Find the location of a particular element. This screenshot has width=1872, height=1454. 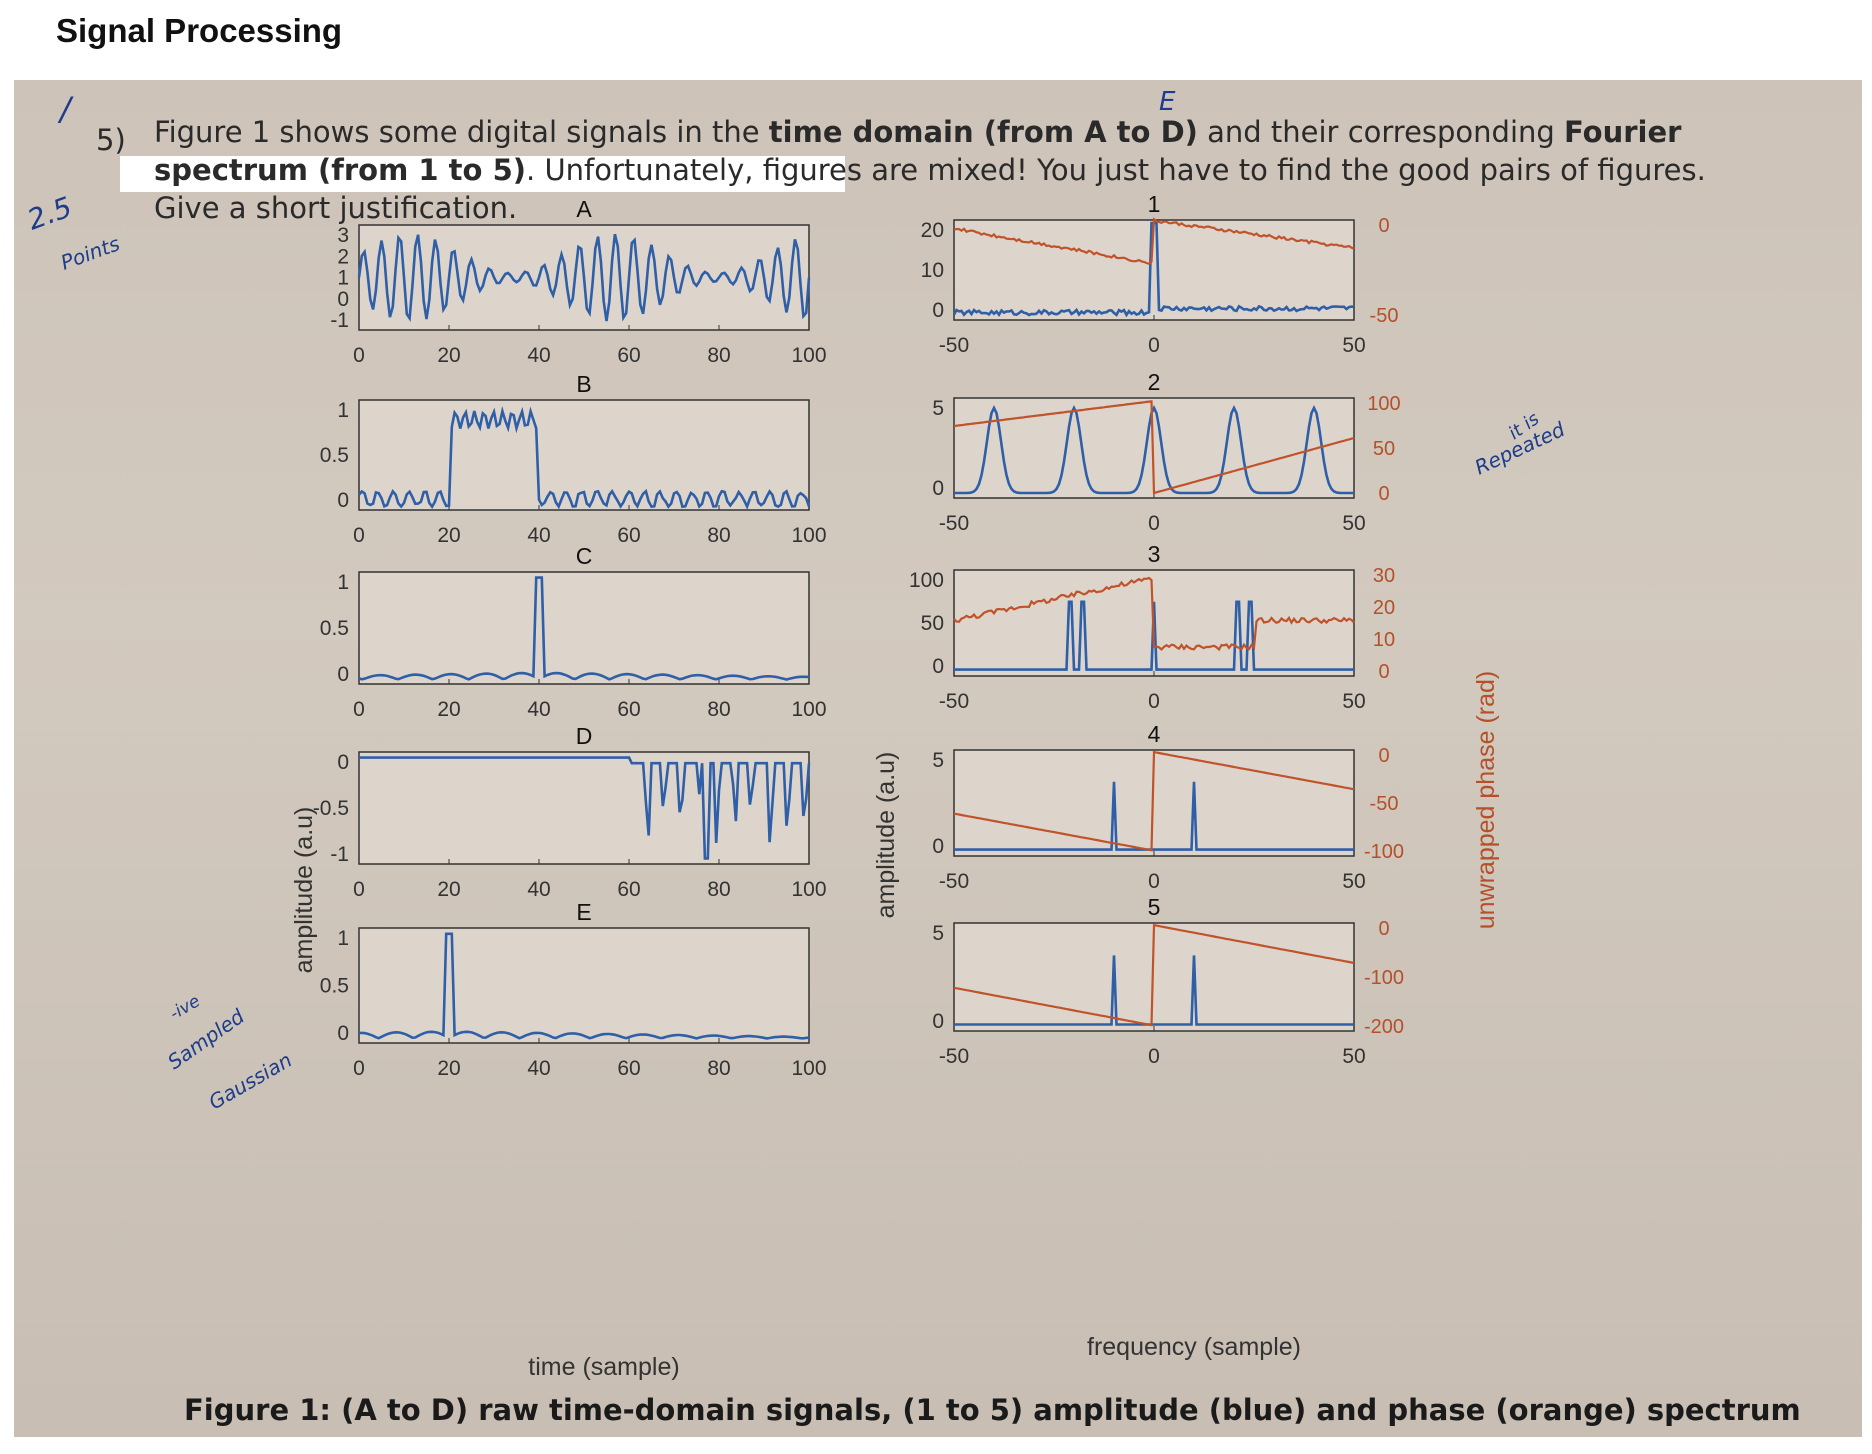

panel-D: D 0 20 40 60 80 100 0 -0.5 -1 is located at coordinates (570, 812).